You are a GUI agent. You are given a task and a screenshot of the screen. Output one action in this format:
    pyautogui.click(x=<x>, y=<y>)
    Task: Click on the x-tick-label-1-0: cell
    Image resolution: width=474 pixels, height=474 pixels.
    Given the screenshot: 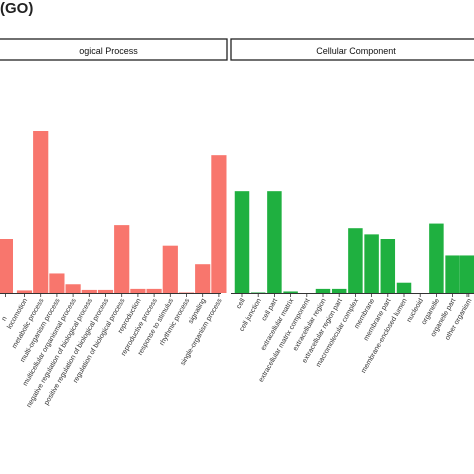 What is the action you would take?
    pyautogui.click(x=241, y=303)
    